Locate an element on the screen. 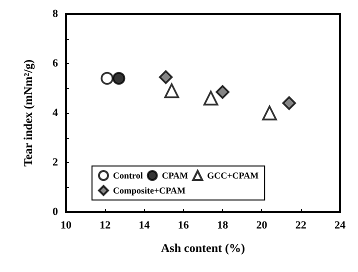 The image size is (358, 272). x-tick-label: 12 is located at coordinates (106, 226).